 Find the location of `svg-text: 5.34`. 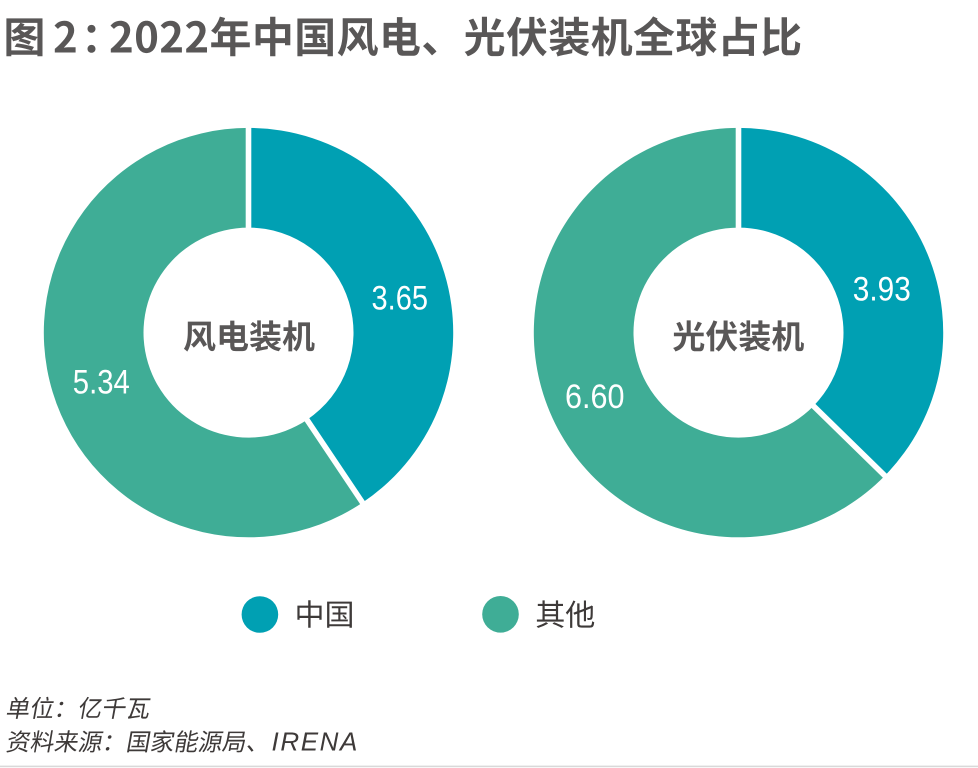

svg-text: 5.34 is located at coordinates (101, 383).